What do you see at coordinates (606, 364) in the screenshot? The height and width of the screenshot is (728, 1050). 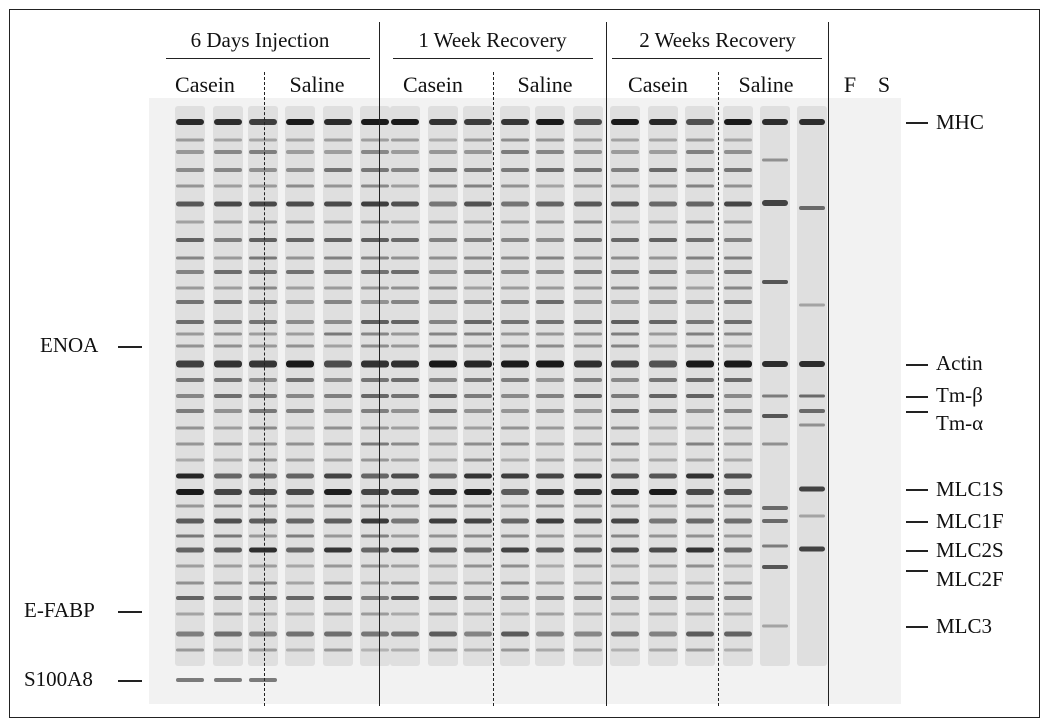 I see `group-separator` at bounding box center [606, 364].